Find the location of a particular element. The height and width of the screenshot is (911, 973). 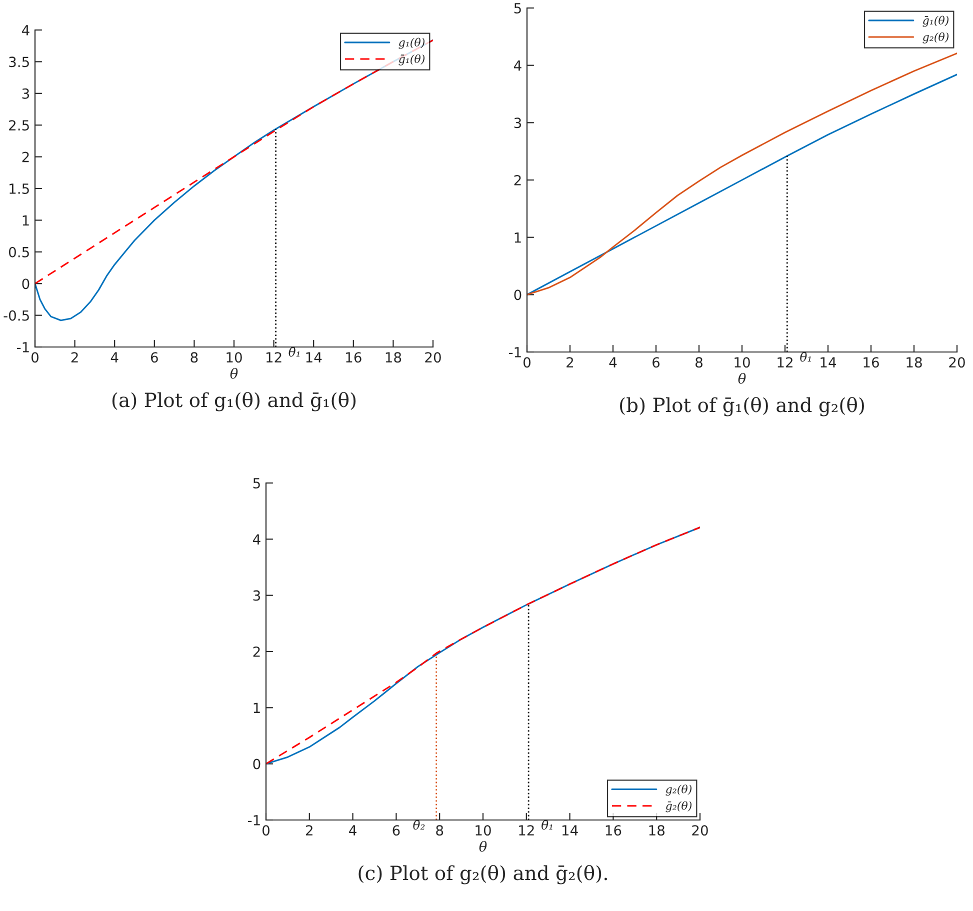

legend-label: g₁(θ) is located at coordinates (411, 43).